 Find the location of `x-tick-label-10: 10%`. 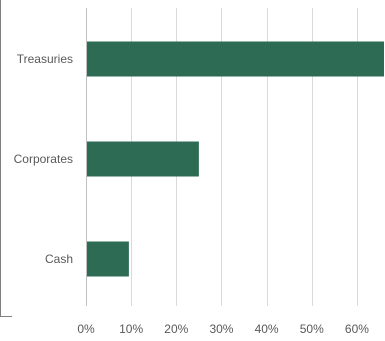

x-tick-label-10: 10% is located at coordinates (131, 329).